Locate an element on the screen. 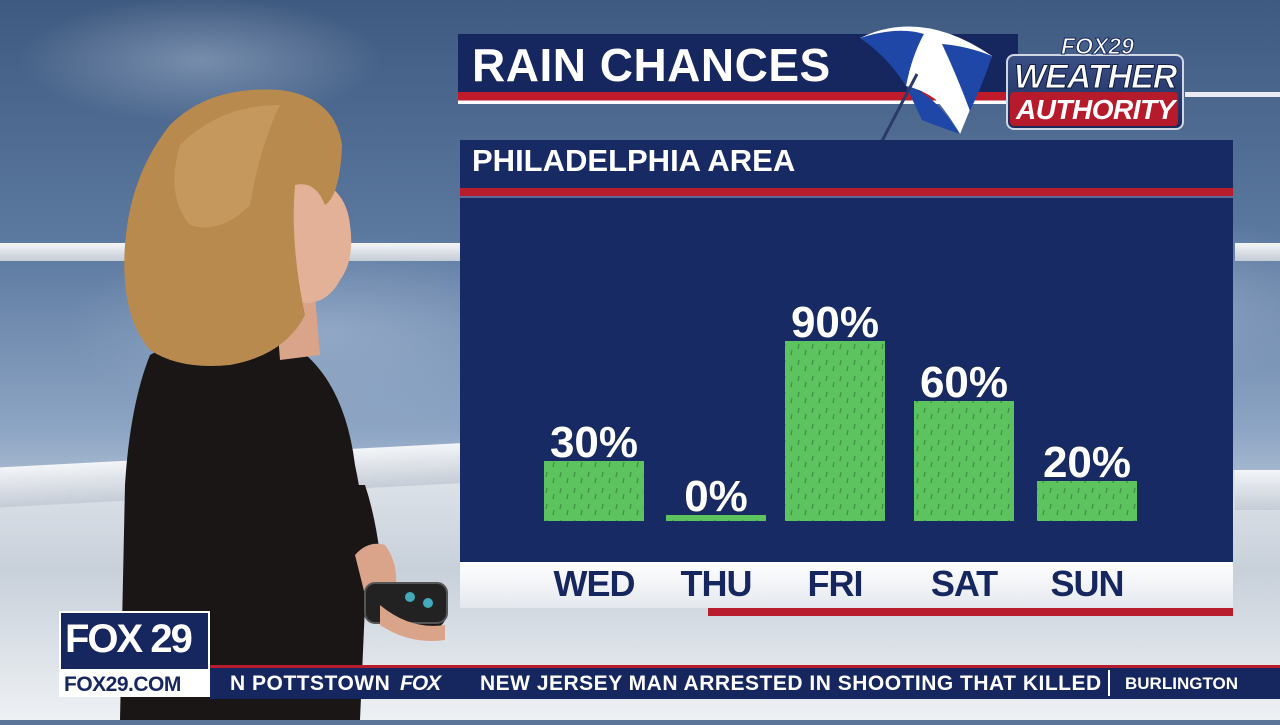 The image size is (1280, 725). station-bug: FOX 29 FOX29.COM is located at coordinates (134, 654).